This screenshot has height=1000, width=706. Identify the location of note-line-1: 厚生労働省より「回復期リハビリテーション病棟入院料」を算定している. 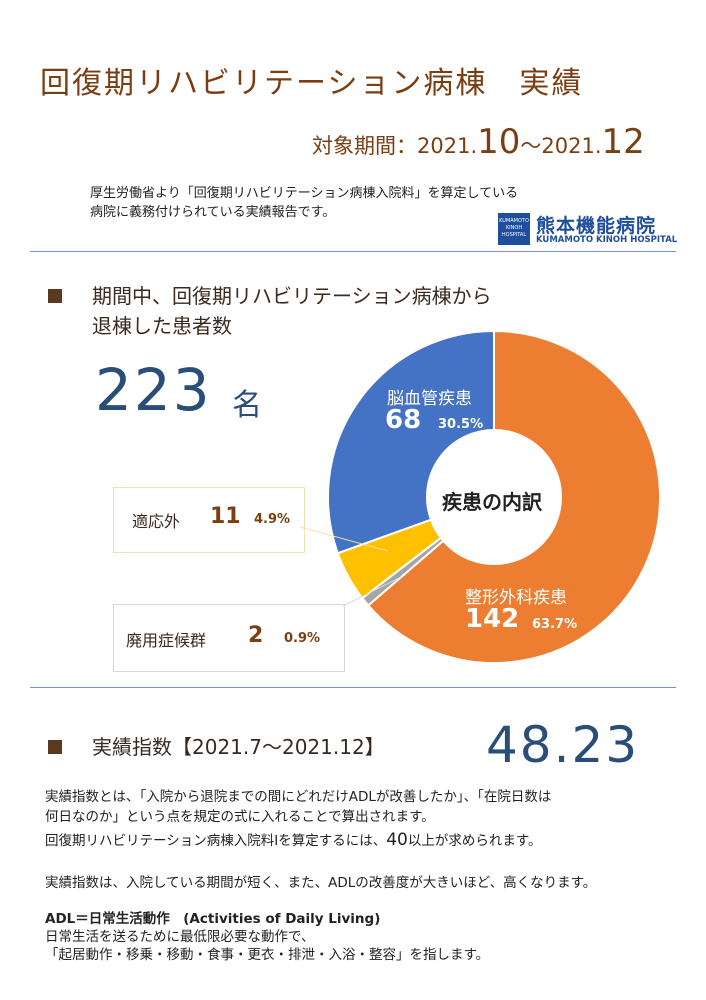
(304, 193).